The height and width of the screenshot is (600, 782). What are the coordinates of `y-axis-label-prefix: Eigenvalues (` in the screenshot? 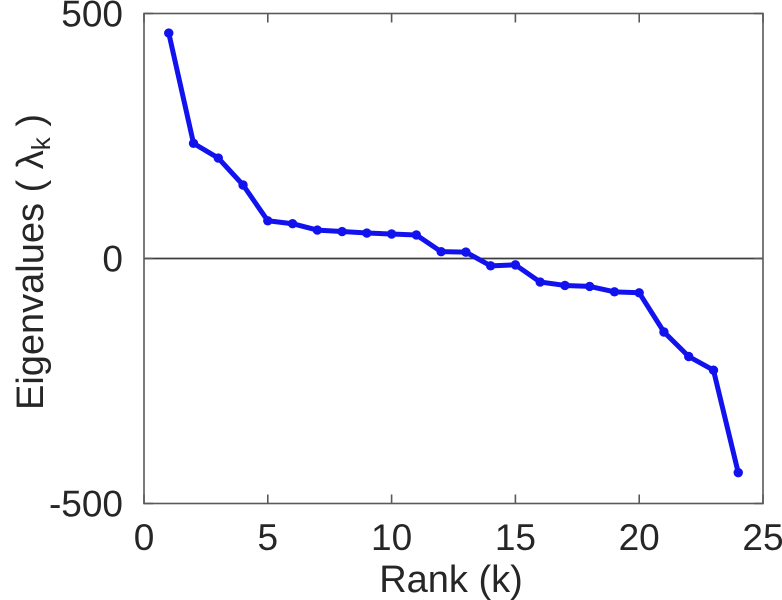 It's located at (31, 290).